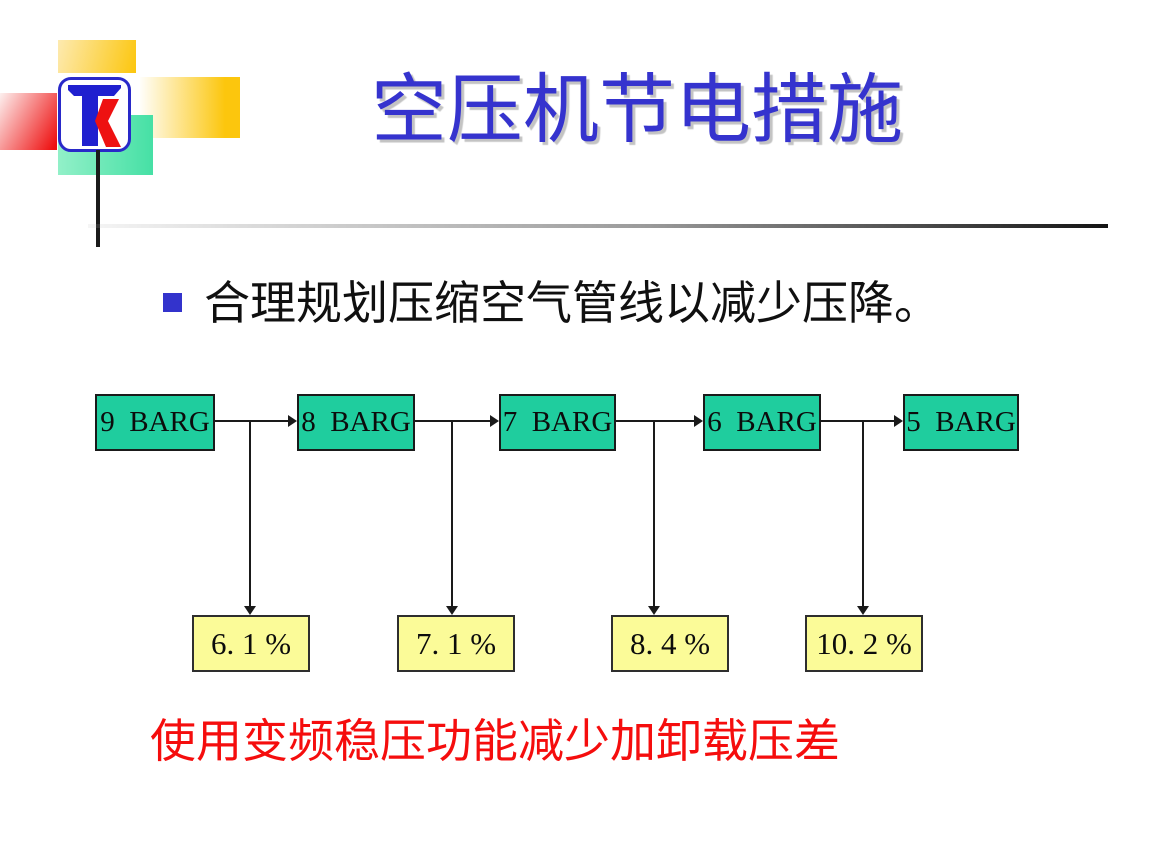 This screenshot has width=1152, height=864. What do you see at coordinates (251, 643) in the screenshot?
I see `loss-node-6-1: 6. 1 %` at bounding box center [251, 643].